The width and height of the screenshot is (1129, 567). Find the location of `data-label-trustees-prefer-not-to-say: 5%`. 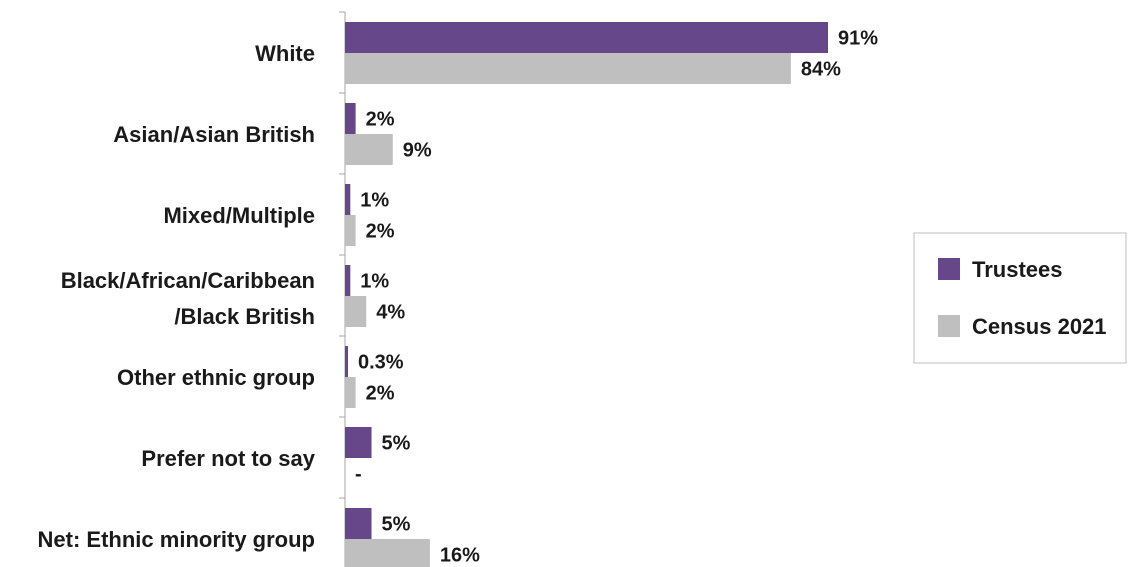

data-label-trustees-prefer-not-to-say: 5% is located at coordinates (396, 444).